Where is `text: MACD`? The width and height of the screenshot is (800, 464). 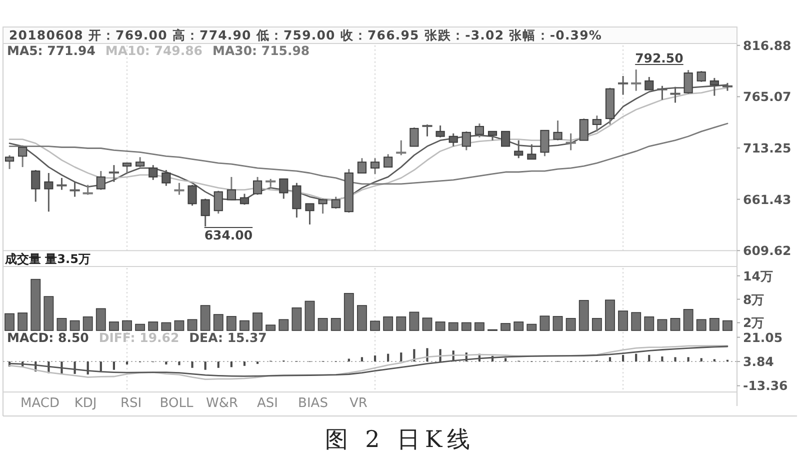 text: MACD is located at coordinates (40, 403).